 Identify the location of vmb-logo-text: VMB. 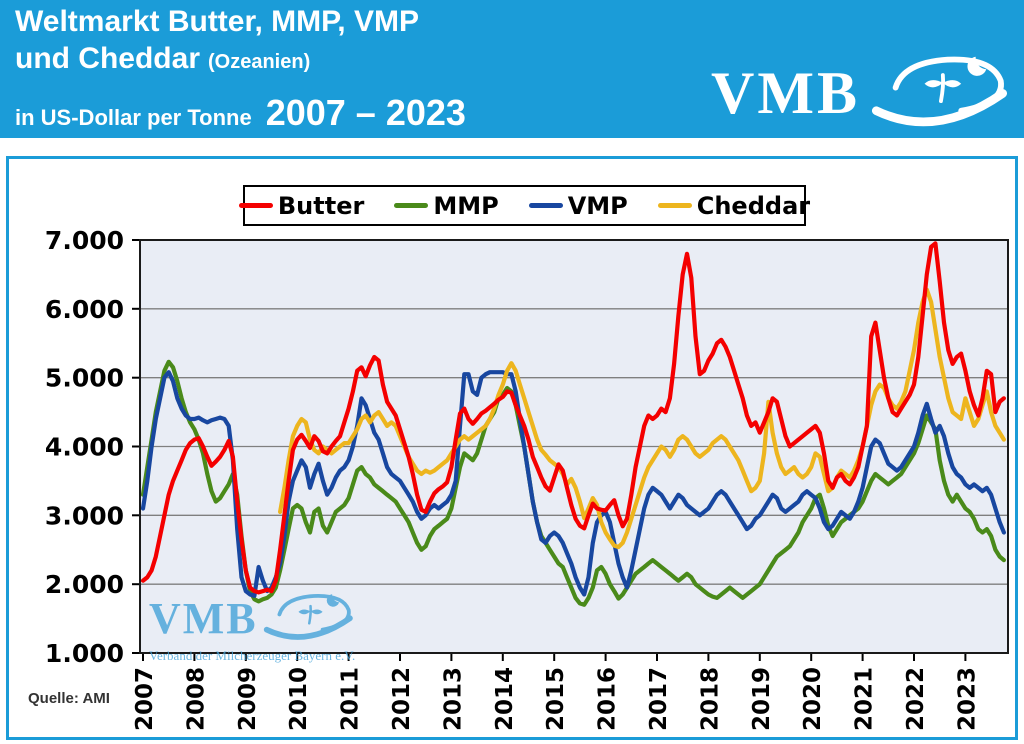
(785, 92).